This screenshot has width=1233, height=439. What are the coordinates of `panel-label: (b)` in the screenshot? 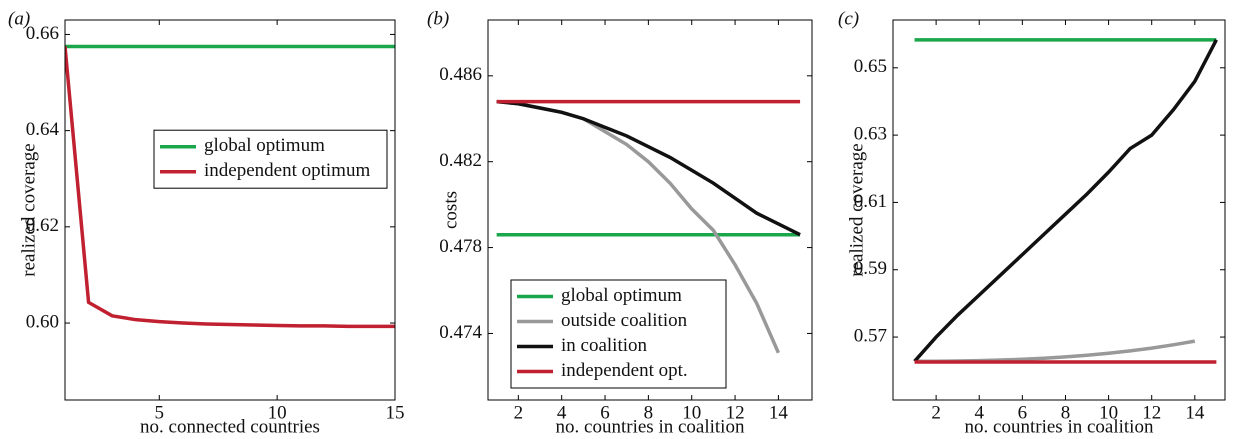 It's located at (438, 18).